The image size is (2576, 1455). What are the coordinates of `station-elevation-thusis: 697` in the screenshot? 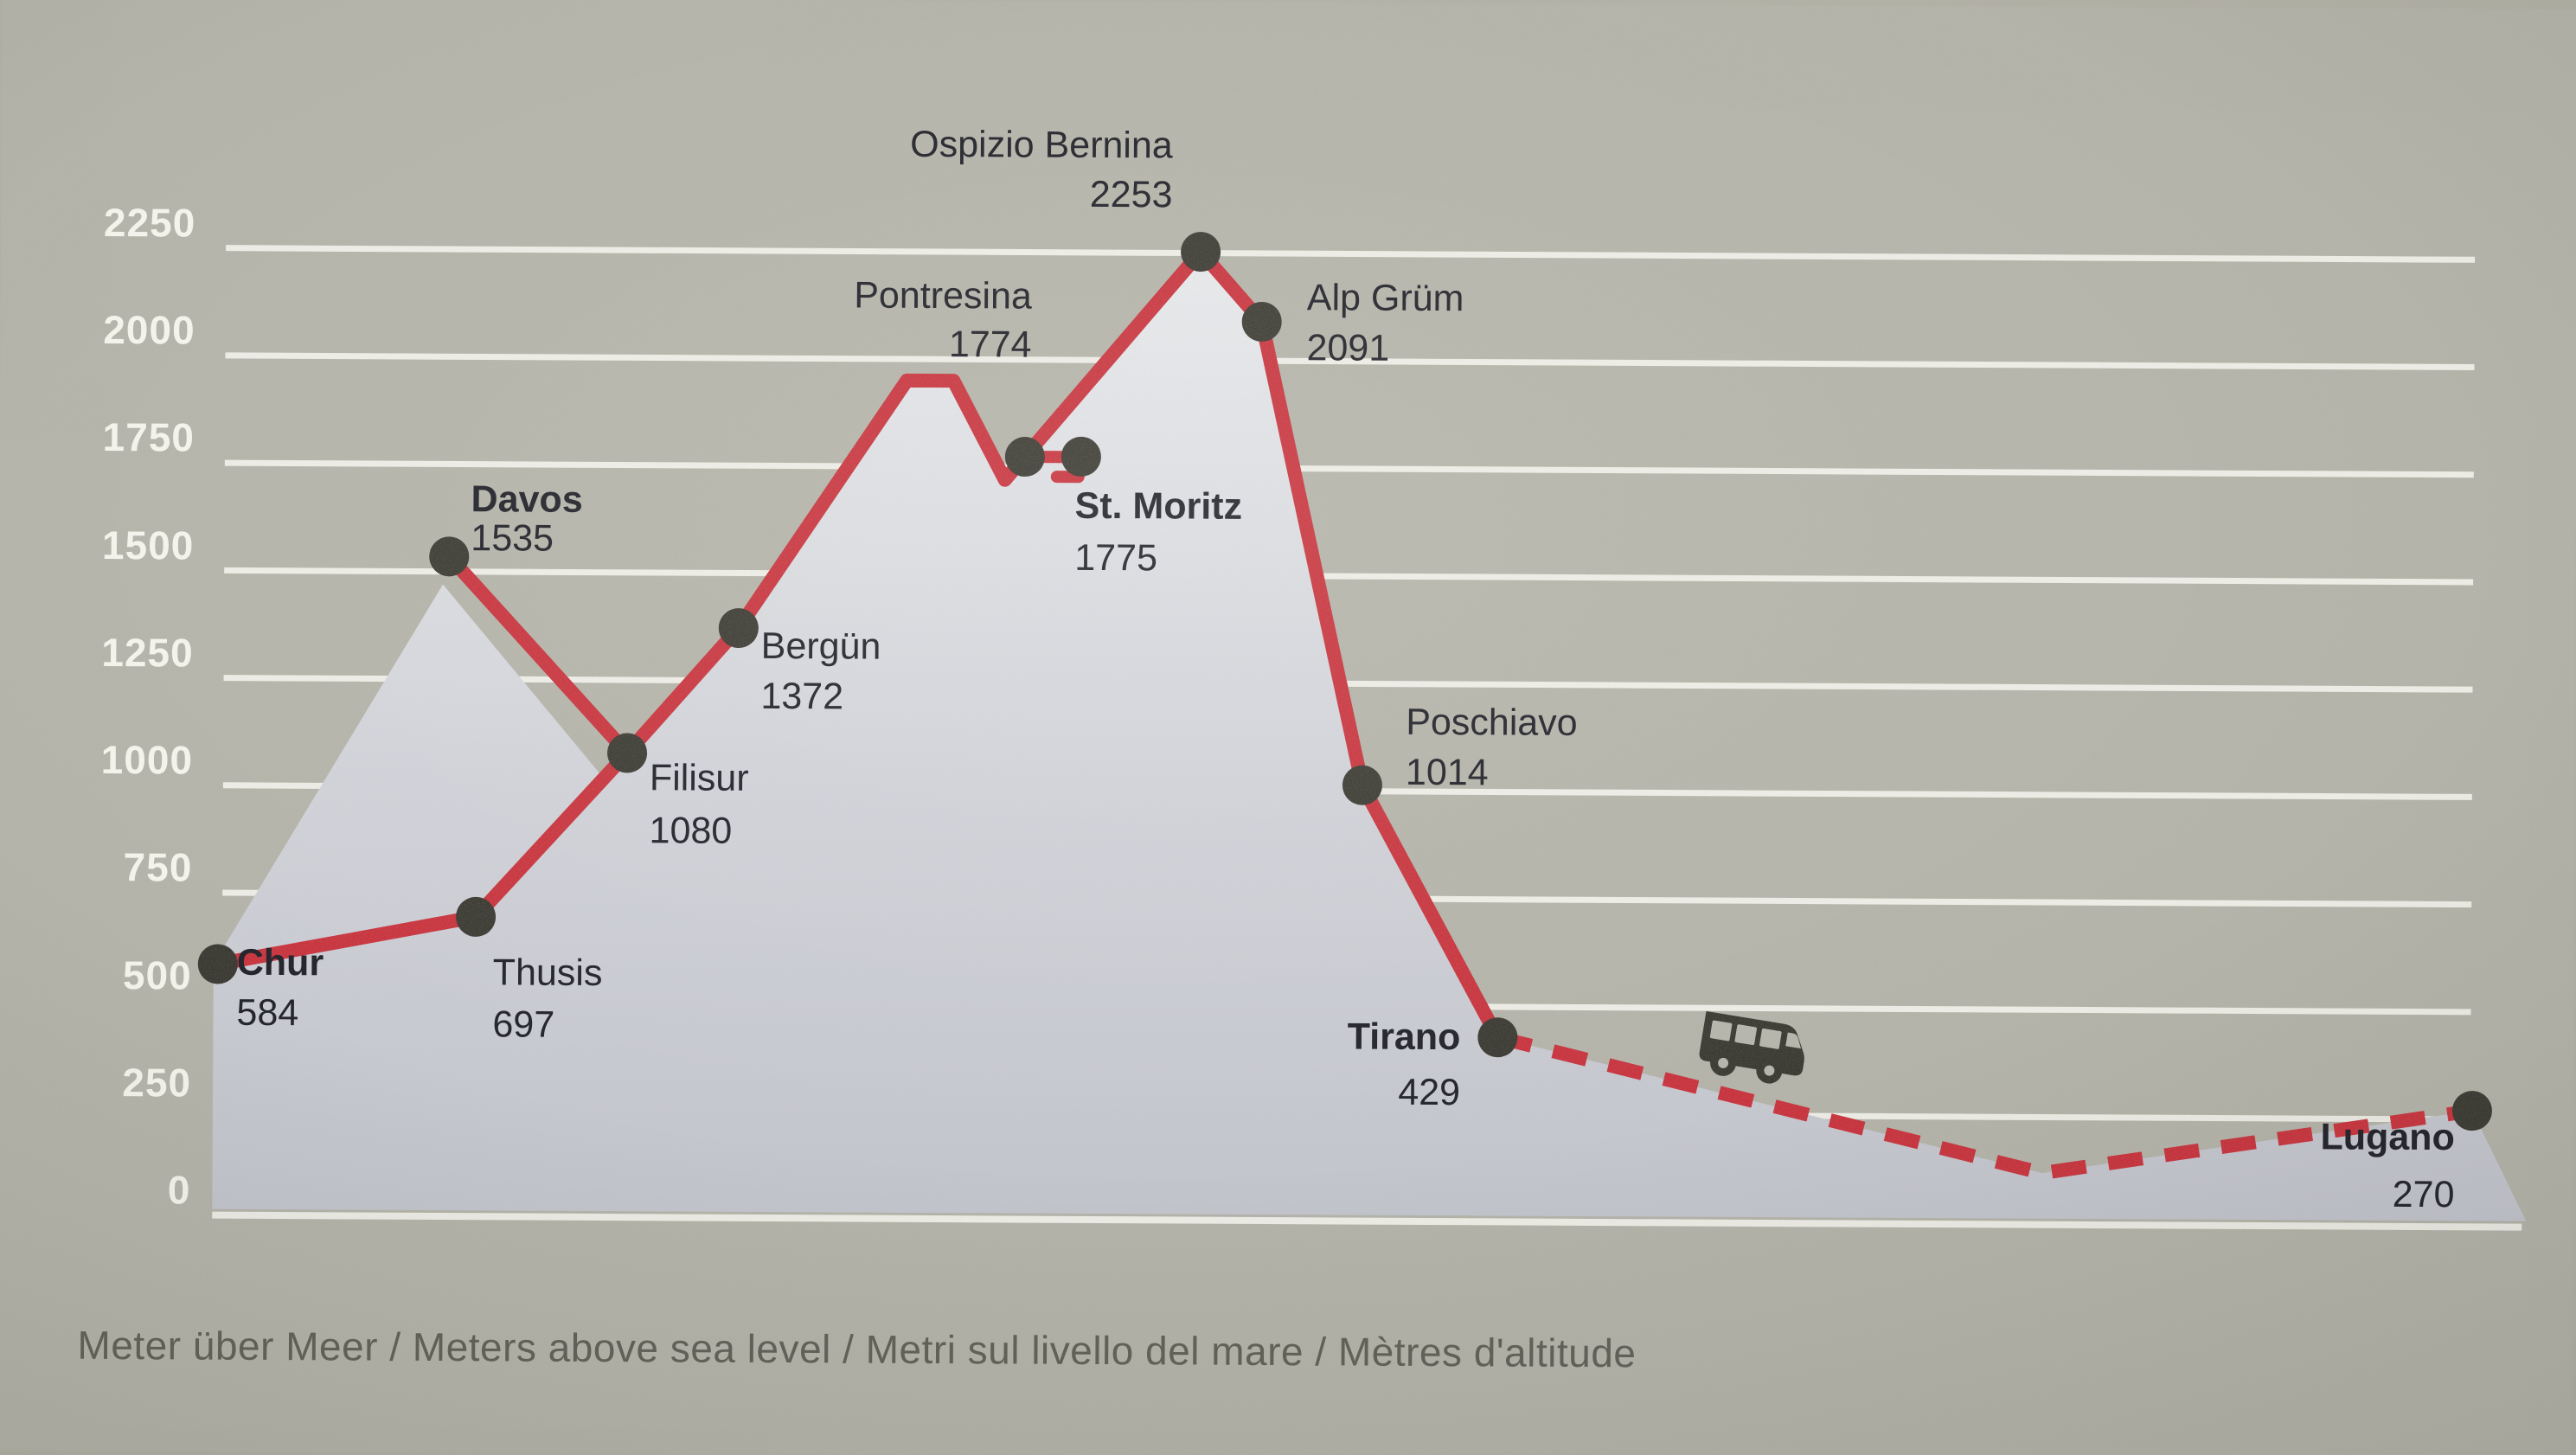 It's located at (523, 1024).